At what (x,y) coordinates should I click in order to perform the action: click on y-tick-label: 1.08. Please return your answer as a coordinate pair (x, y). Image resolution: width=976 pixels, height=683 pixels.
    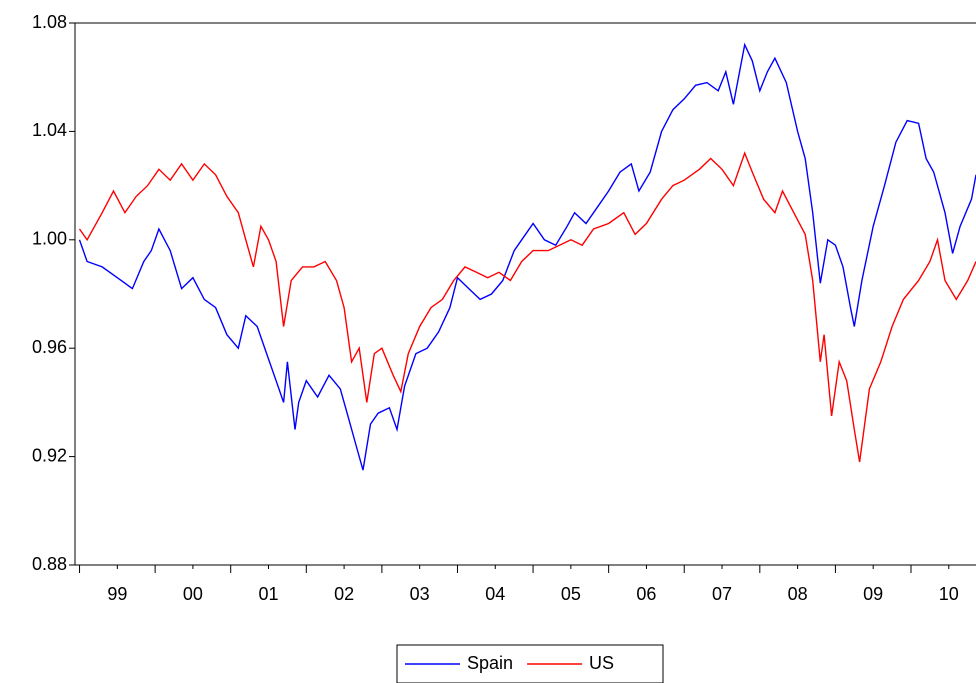
    Looking at the image, I should click on (49, 22).